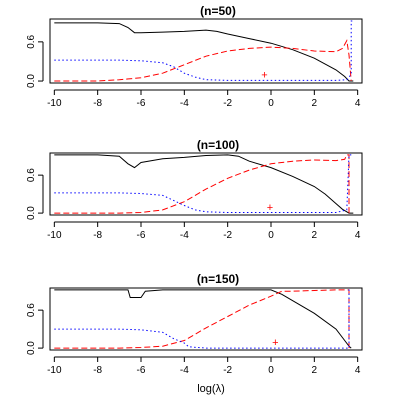 Image resolution: width=400 pixels, height=400 pixels. What do you see at coordinates (264, 76) in the screenshot?
I see `panel-1-marker: +` at bounding box center [264, 76].